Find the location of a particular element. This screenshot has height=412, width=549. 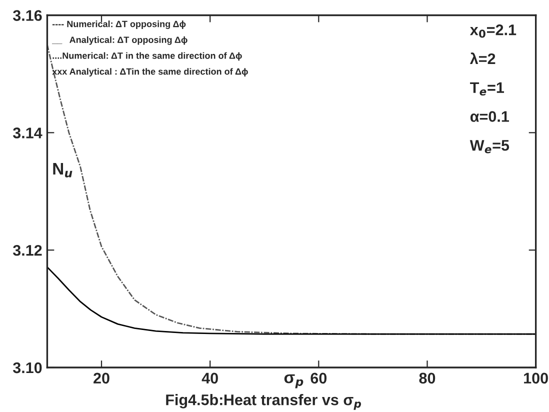

annotation: xxx Analytical : ΔTin the same direction of Δϕ is located at coordinates (150, 72).